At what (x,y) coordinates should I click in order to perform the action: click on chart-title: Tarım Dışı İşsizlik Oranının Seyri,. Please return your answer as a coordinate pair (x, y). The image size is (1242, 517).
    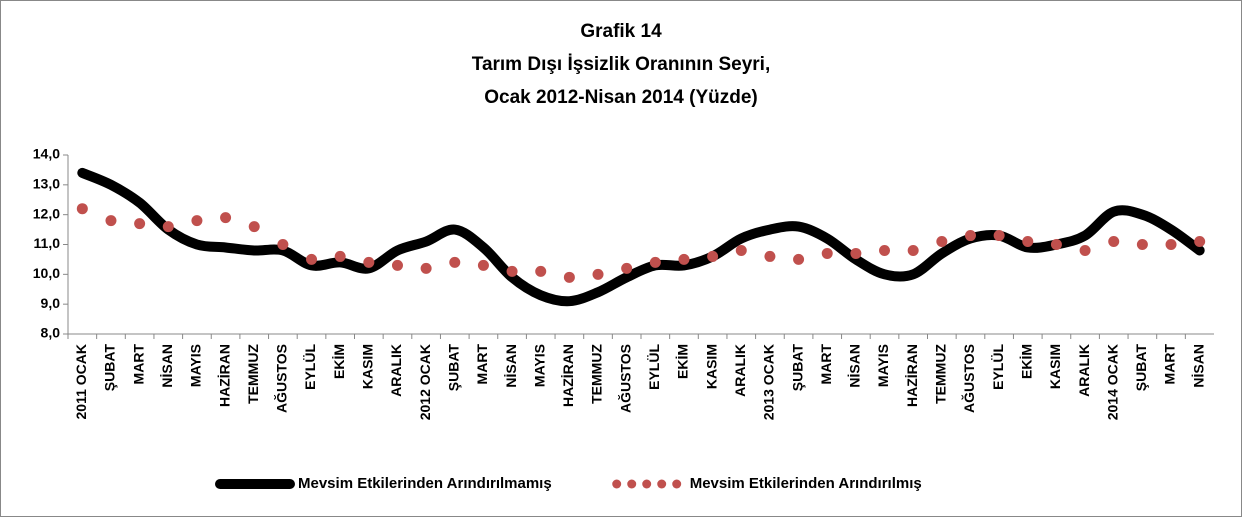
    Looking at the image, I should click on (621, 64).